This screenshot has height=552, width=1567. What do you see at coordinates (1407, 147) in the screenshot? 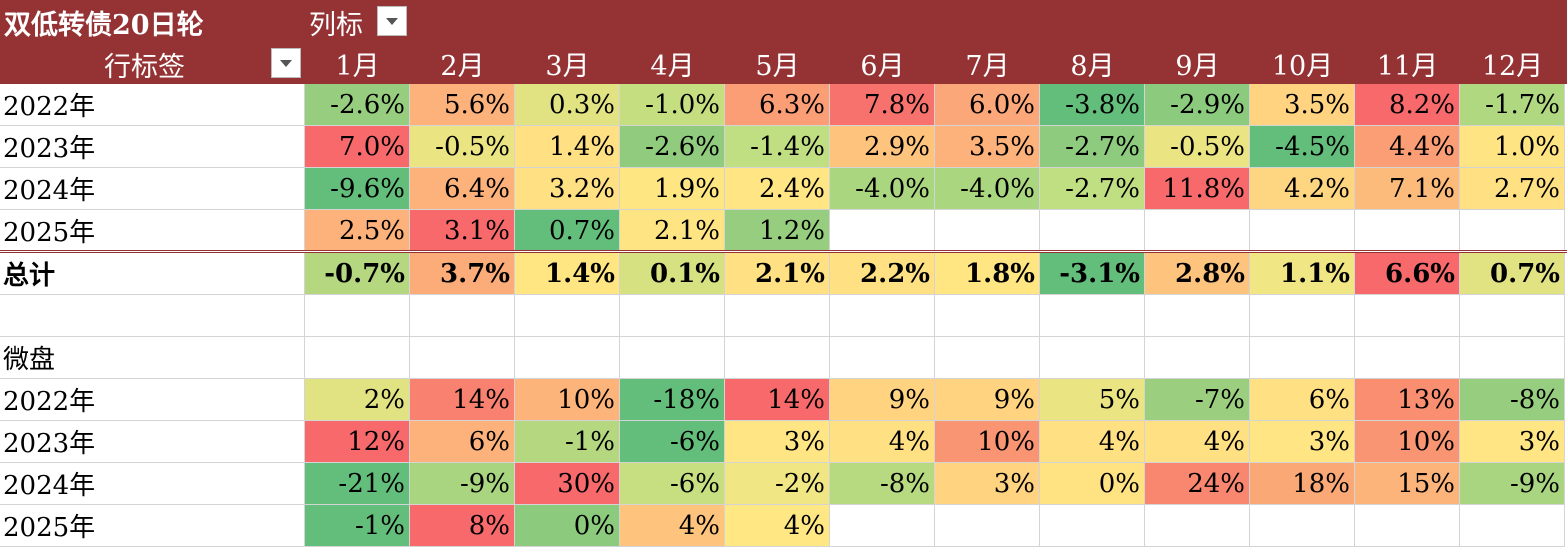
I see `value-cell: 4.4%` at bounding box center [1407, 147].